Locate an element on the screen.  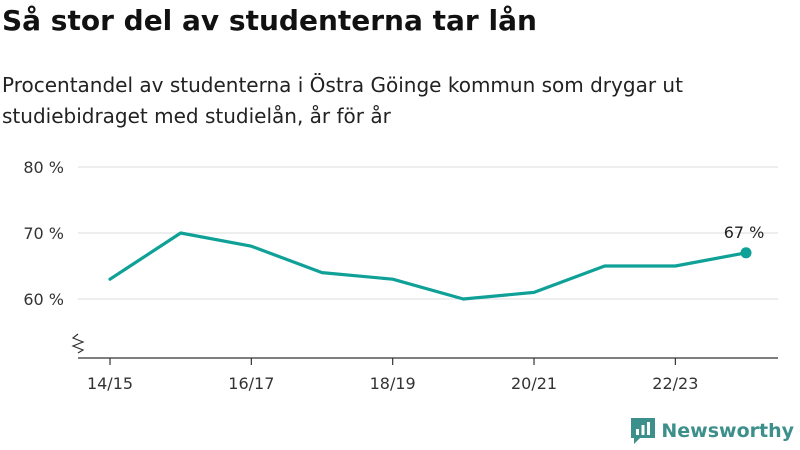
end-value-label: 67 % is located at coordinates (744, 232).